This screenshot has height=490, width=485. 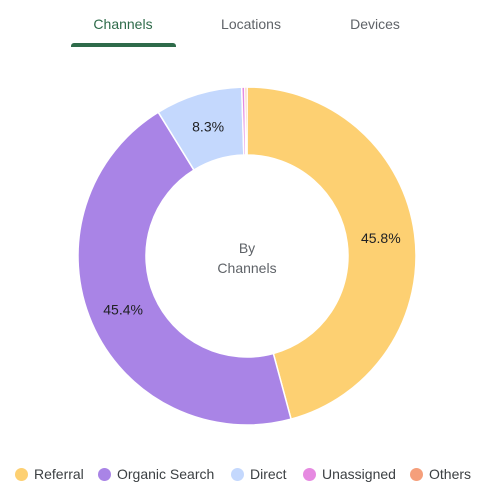 I want to click on legend-label-organic-search: Organic Search, so click(x=166, y=474).